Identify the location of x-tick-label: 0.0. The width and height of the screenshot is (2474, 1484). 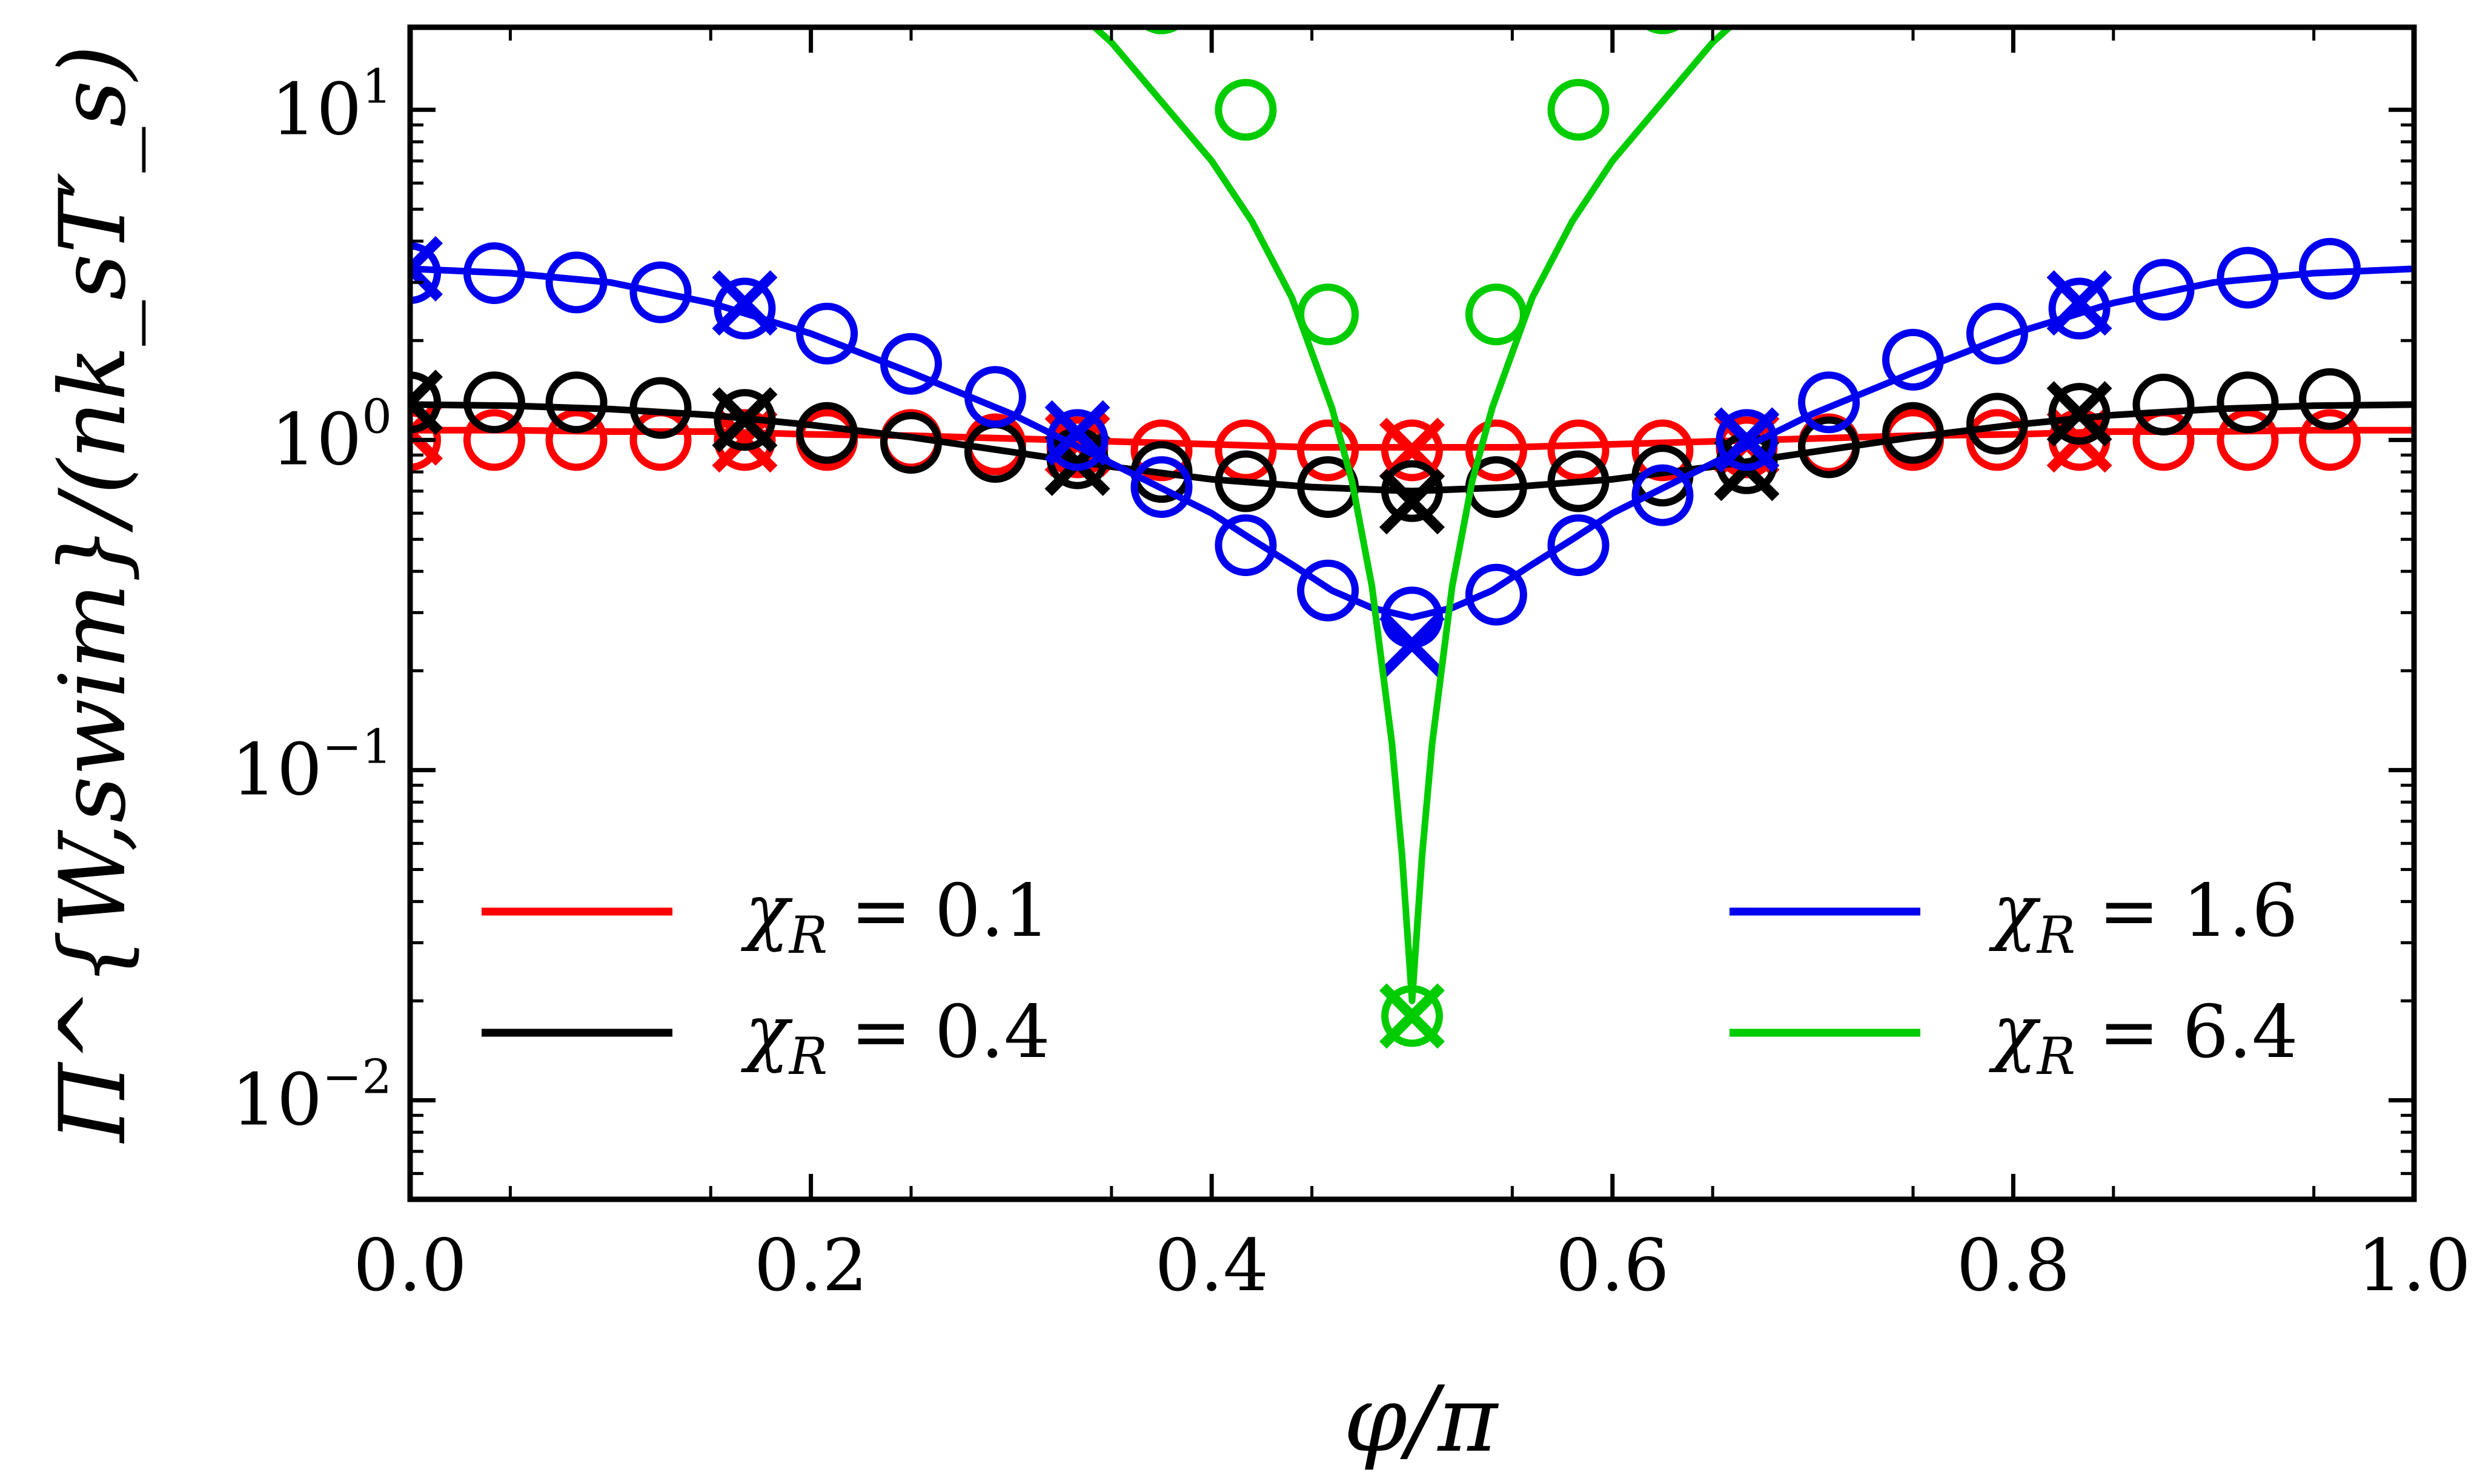
(410, 1266).